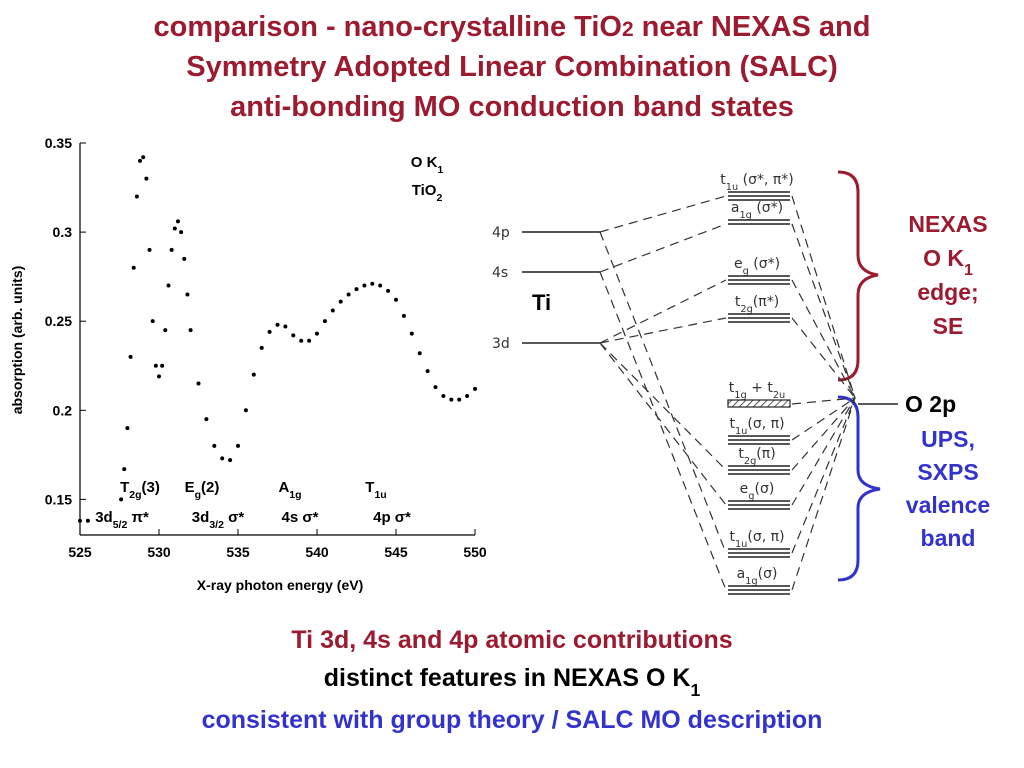 This screenshot has width=1024, height=768. Describe the element at coordinates (300, 517) in the screenshot. I see `chart-annotation: 4s σ*` at that location.